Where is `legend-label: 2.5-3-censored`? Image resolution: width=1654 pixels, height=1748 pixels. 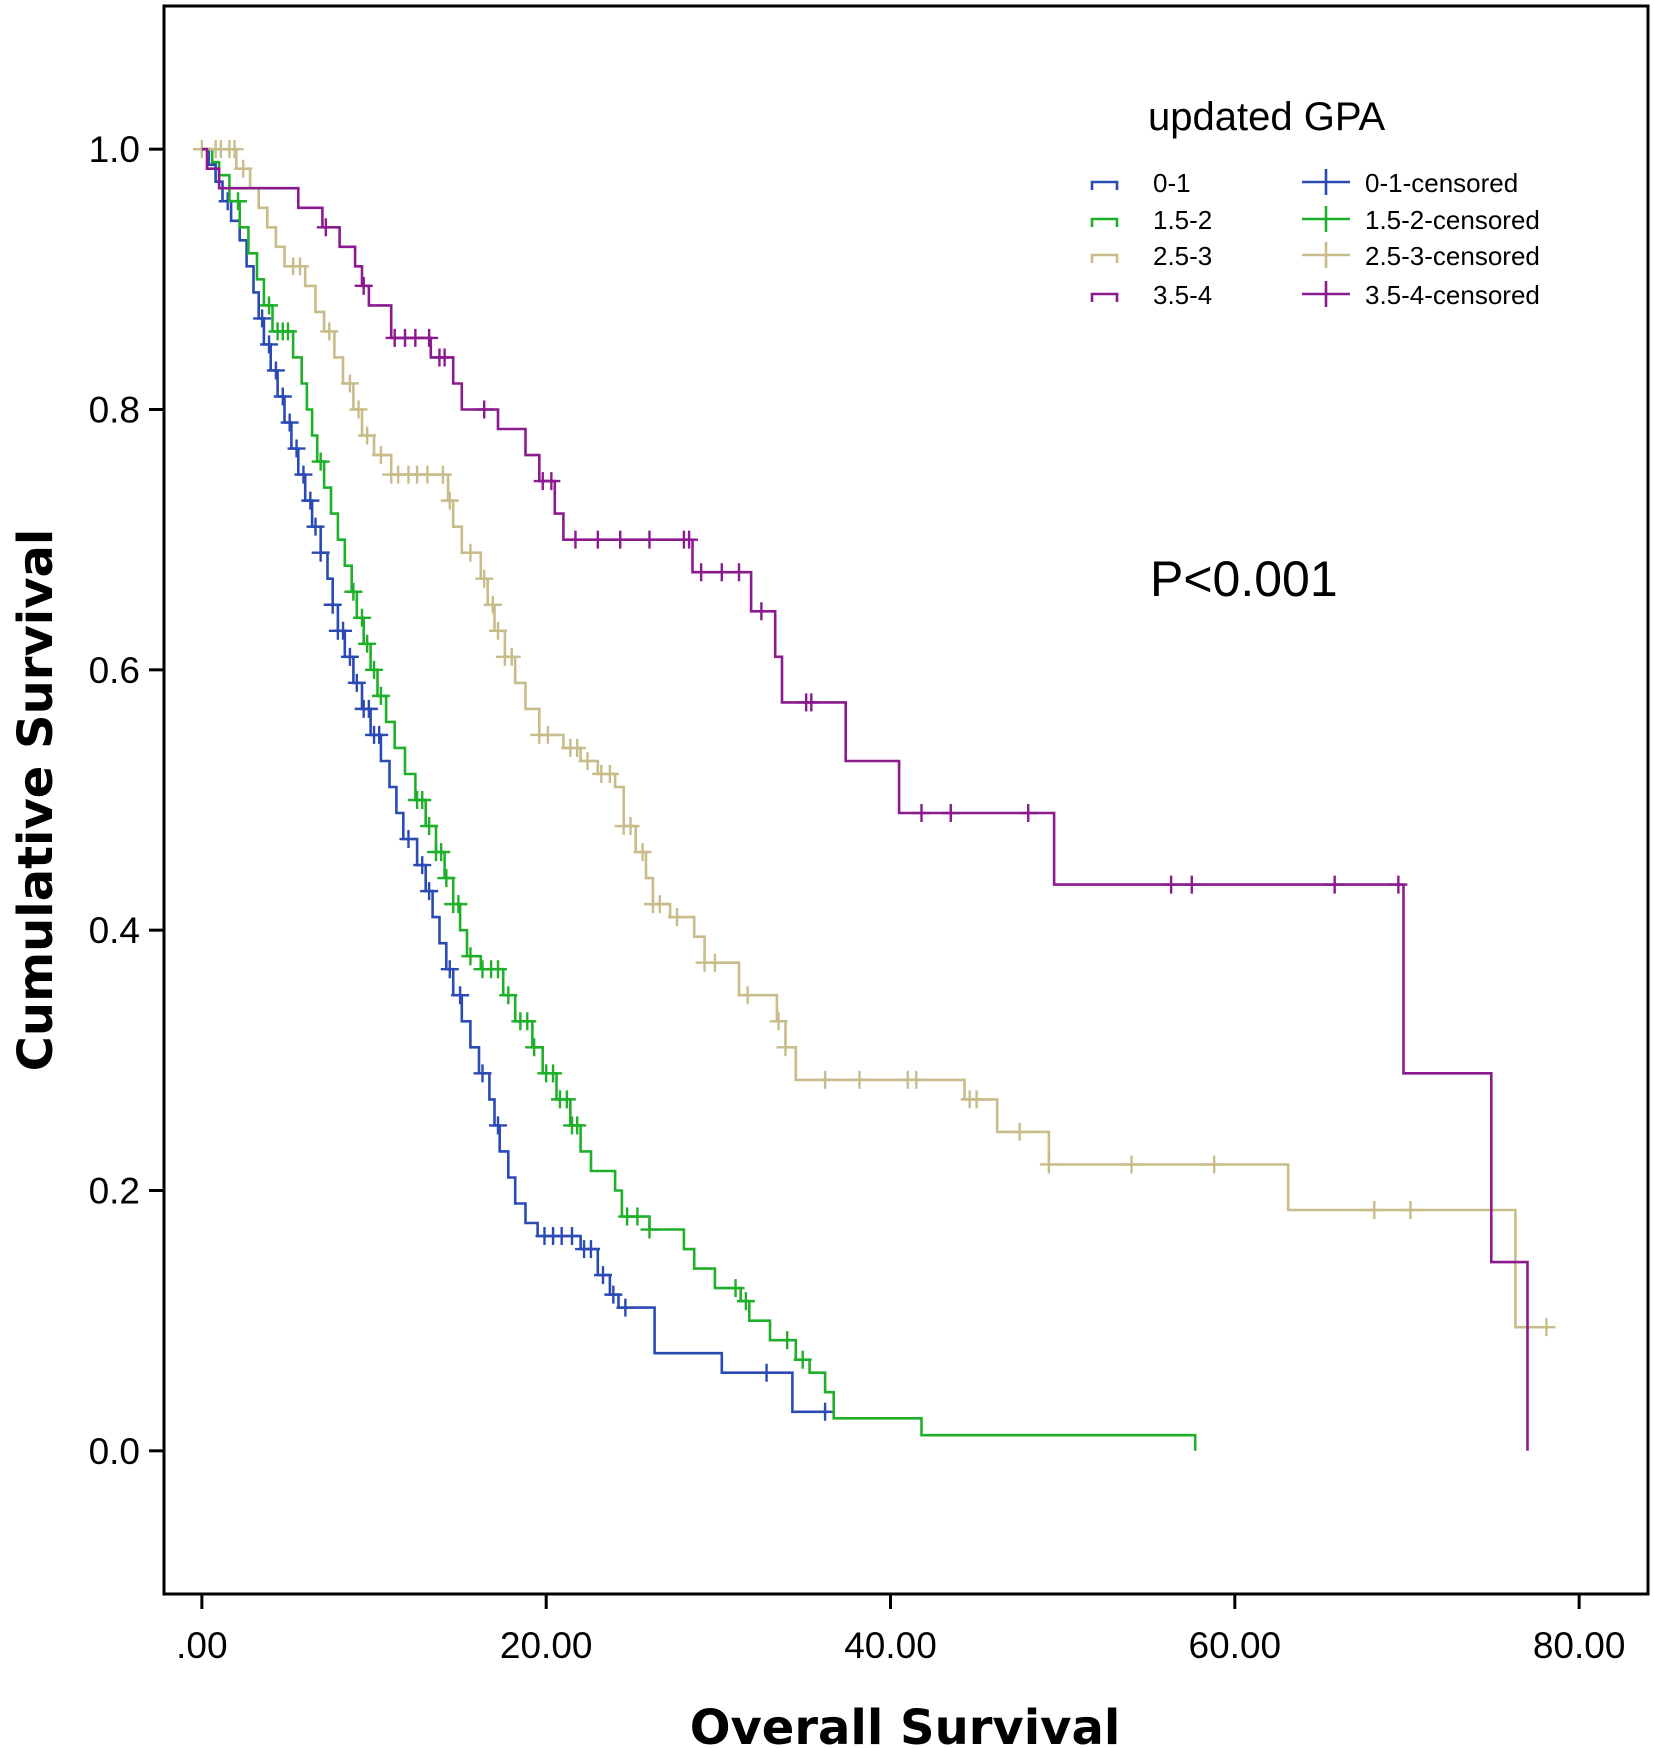 legend-label: 2.5-3-censored is located at coordinates (1452, 256).